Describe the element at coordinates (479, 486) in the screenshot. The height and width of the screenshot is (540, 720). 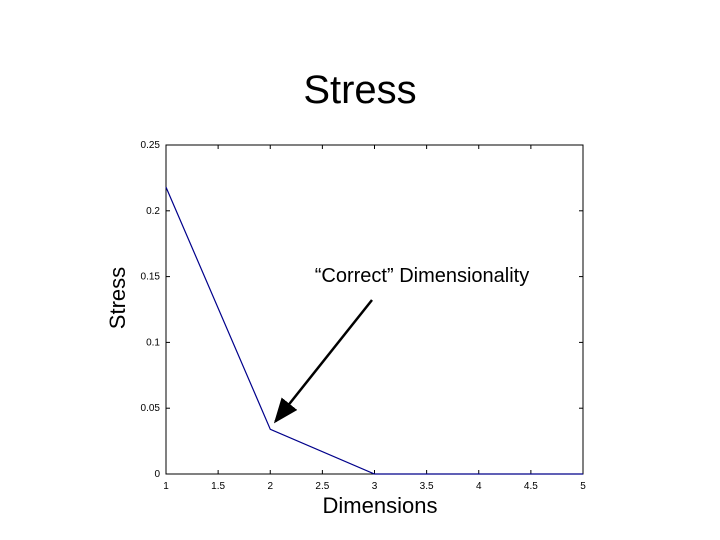
I see `x-tick-label: 4` at that location.